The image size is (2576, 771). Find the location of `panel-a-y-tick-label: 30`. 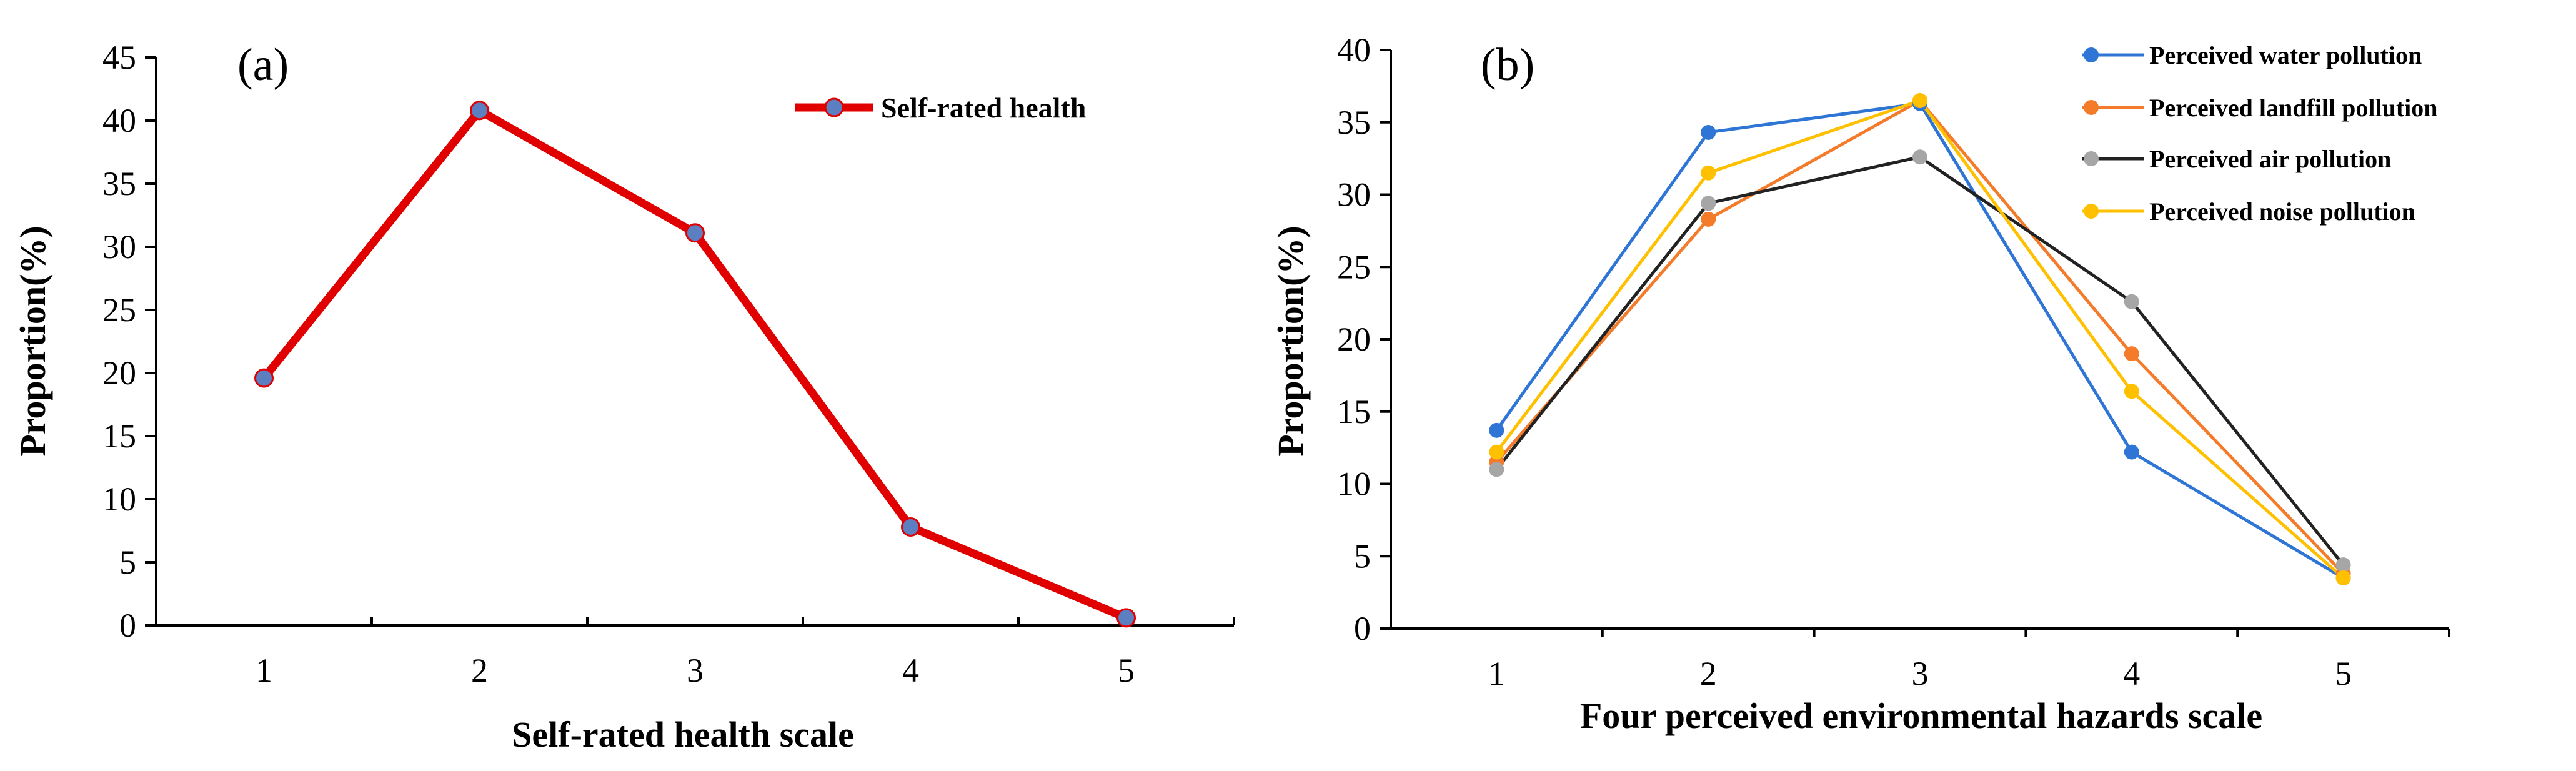

panel-a-y-tick-label: 30 is located at coordinates (119, 247).